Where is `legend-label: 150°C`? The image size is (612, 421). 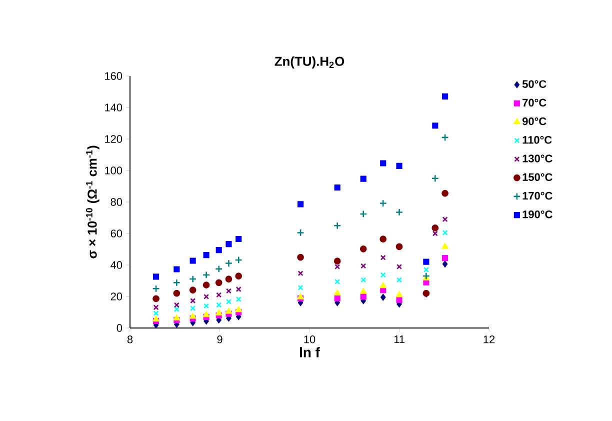 legend-label: 150°C is located at coordinates (537, 177).